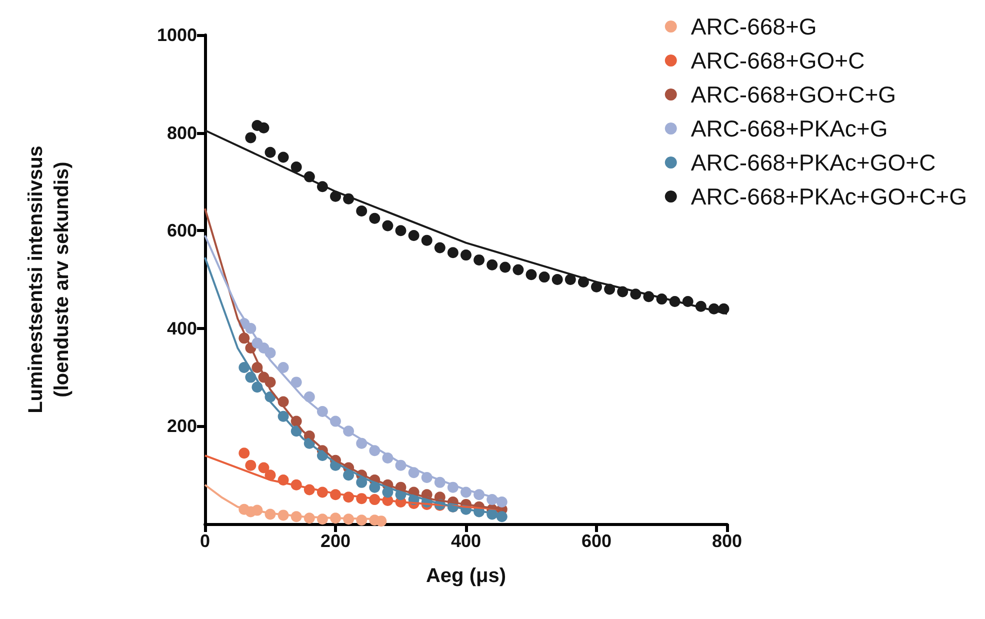 This screenshot has height=619, width=985. Describe the element at coordinates (205, 541) in the screenshot. I see `x-tick-label: 0` at that location.